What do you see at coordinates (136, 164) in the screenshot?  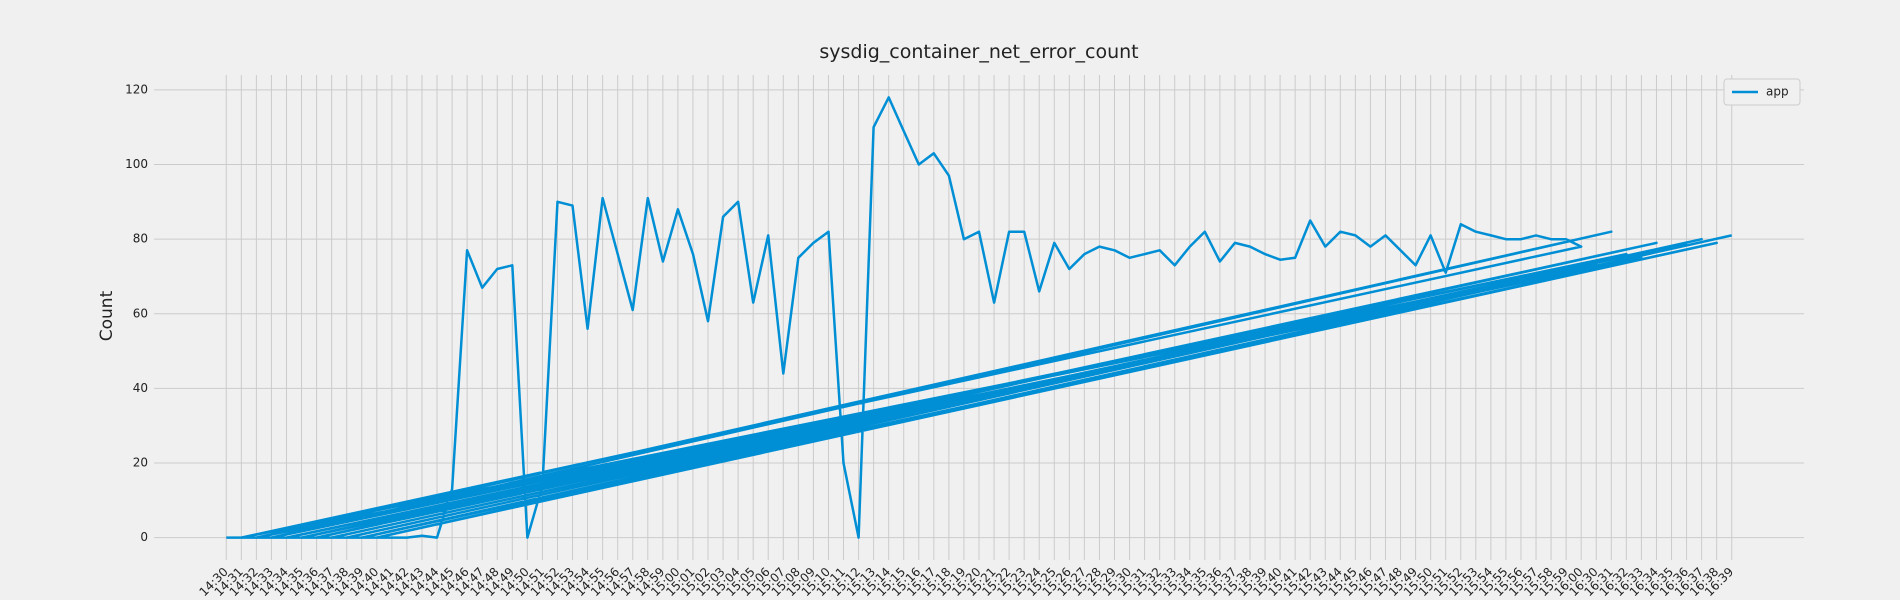 I see `y-tick-label: 100` at bounding box center [136, 164].